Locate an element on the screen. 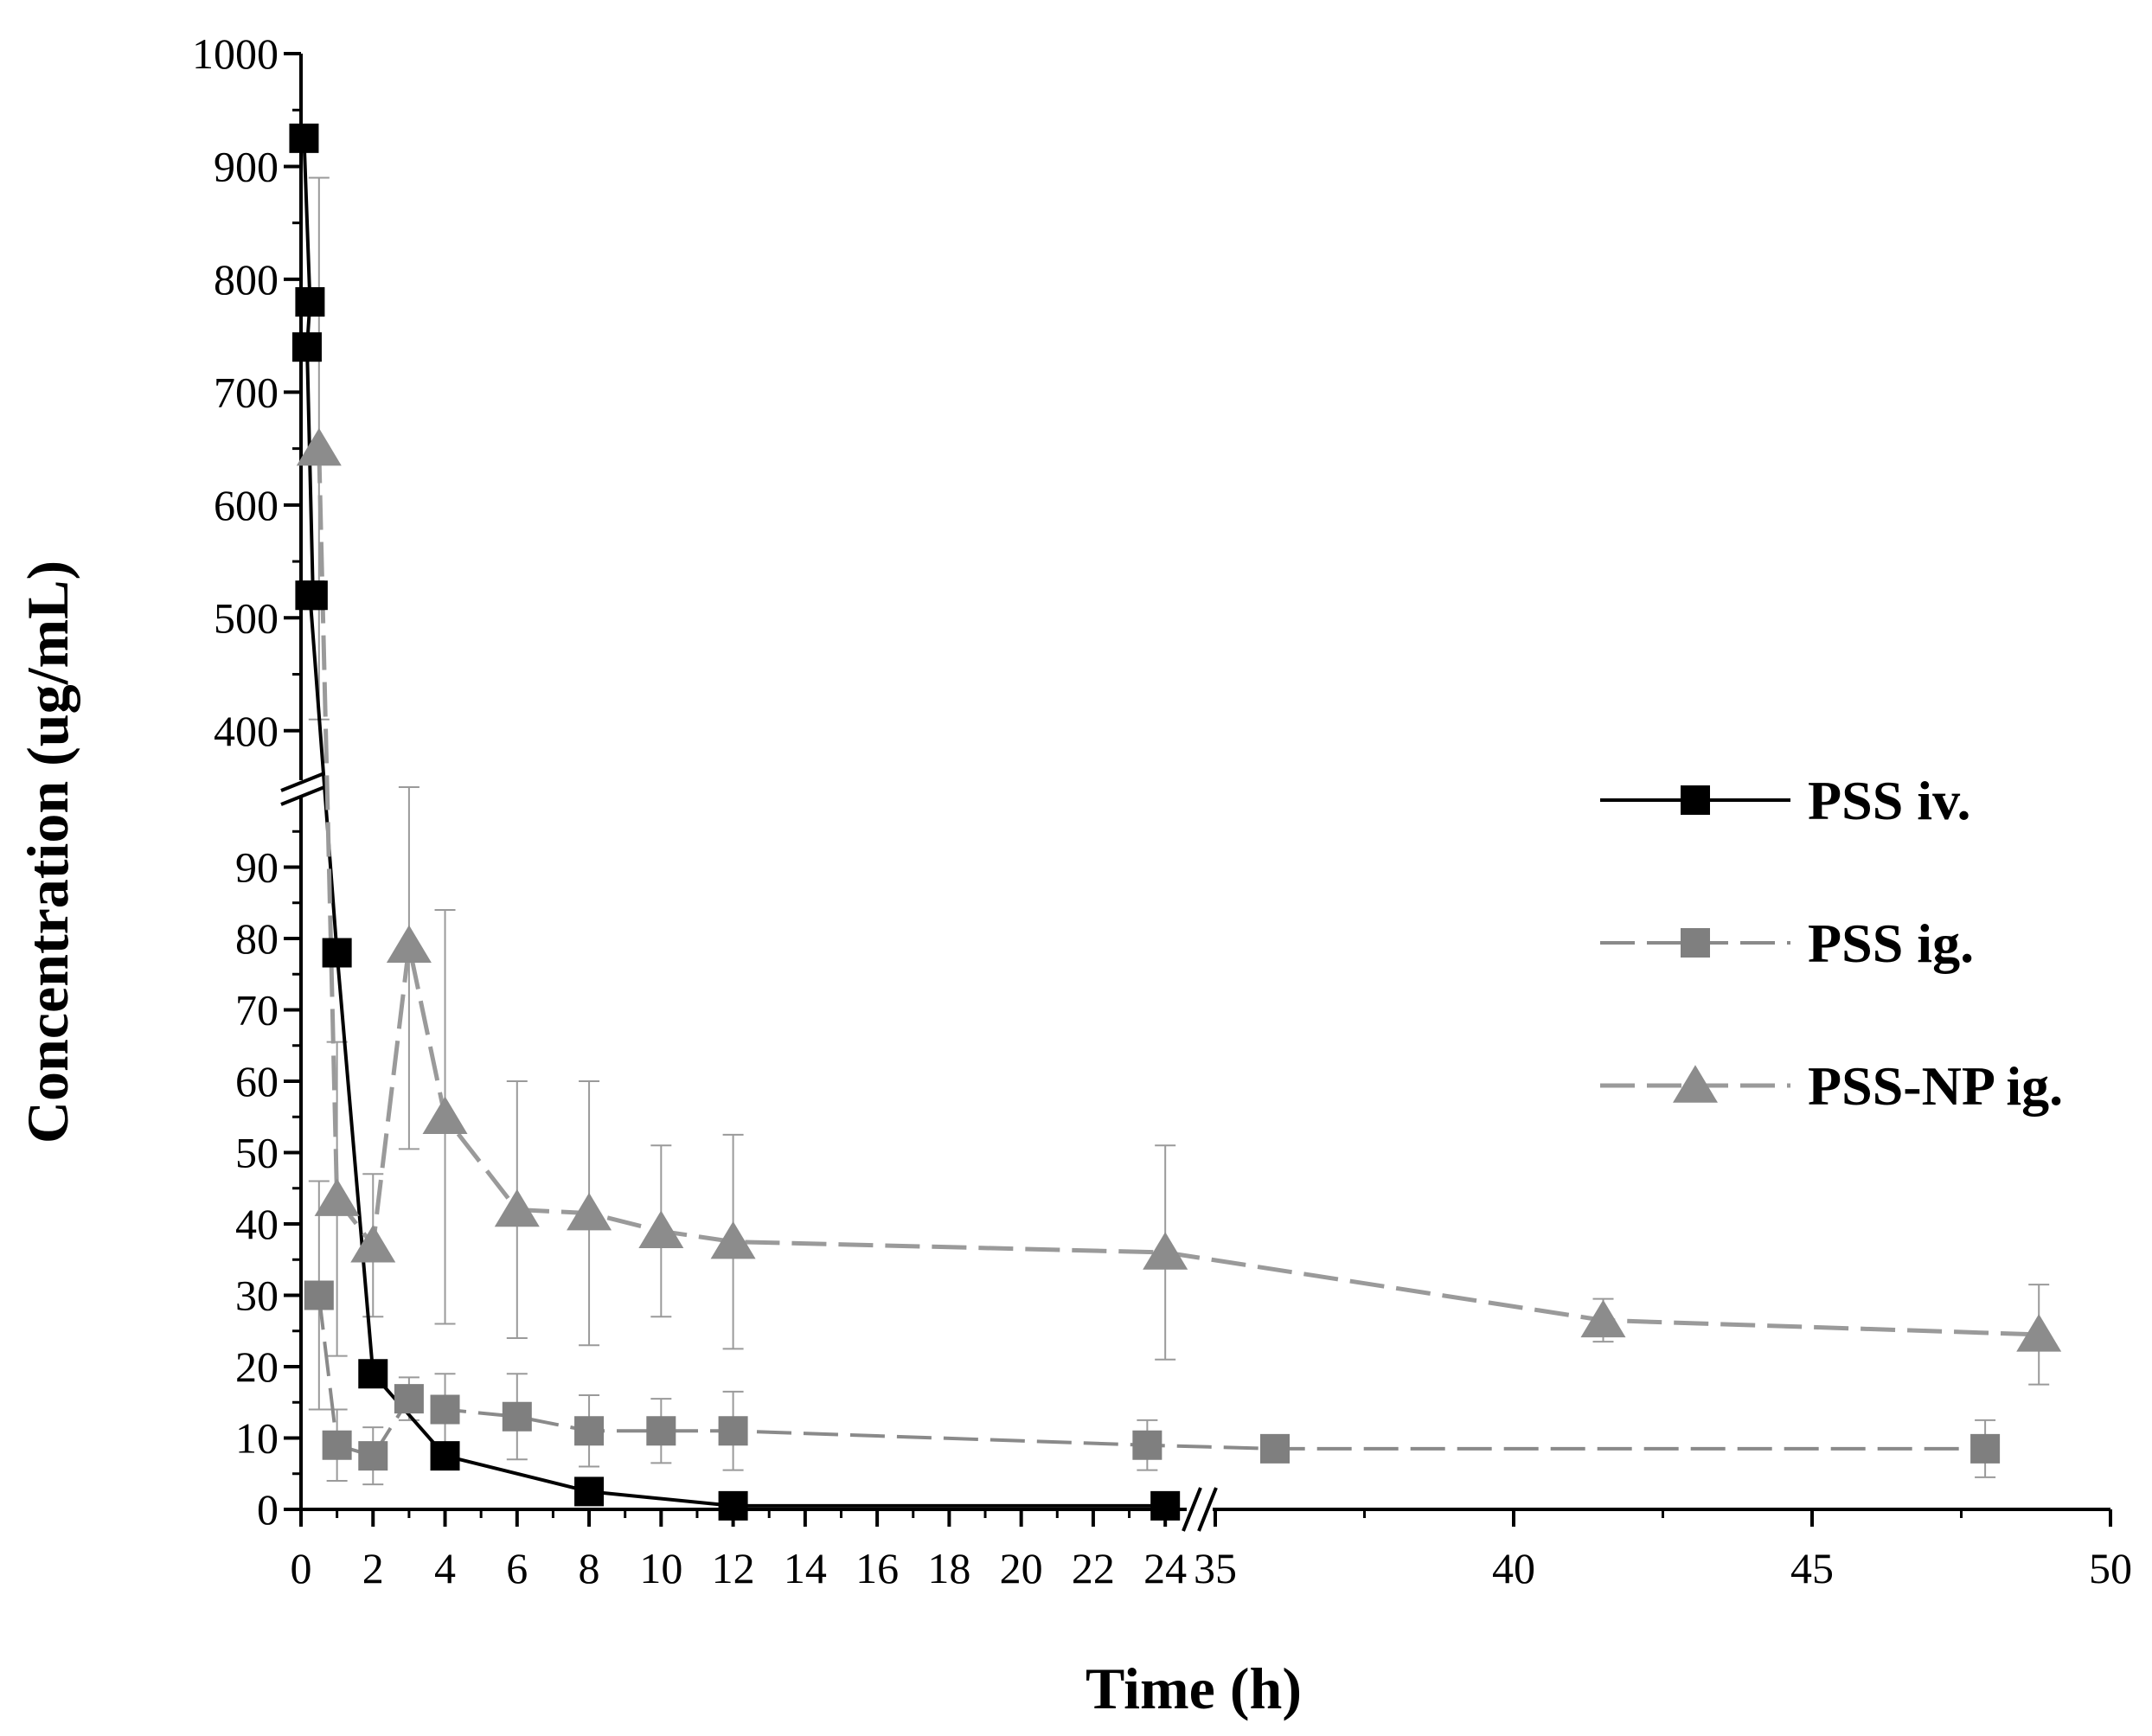 The width and height of the screenshot is (2152, 1736). y-tick-label: 600 is located at coordinates (246, 505).